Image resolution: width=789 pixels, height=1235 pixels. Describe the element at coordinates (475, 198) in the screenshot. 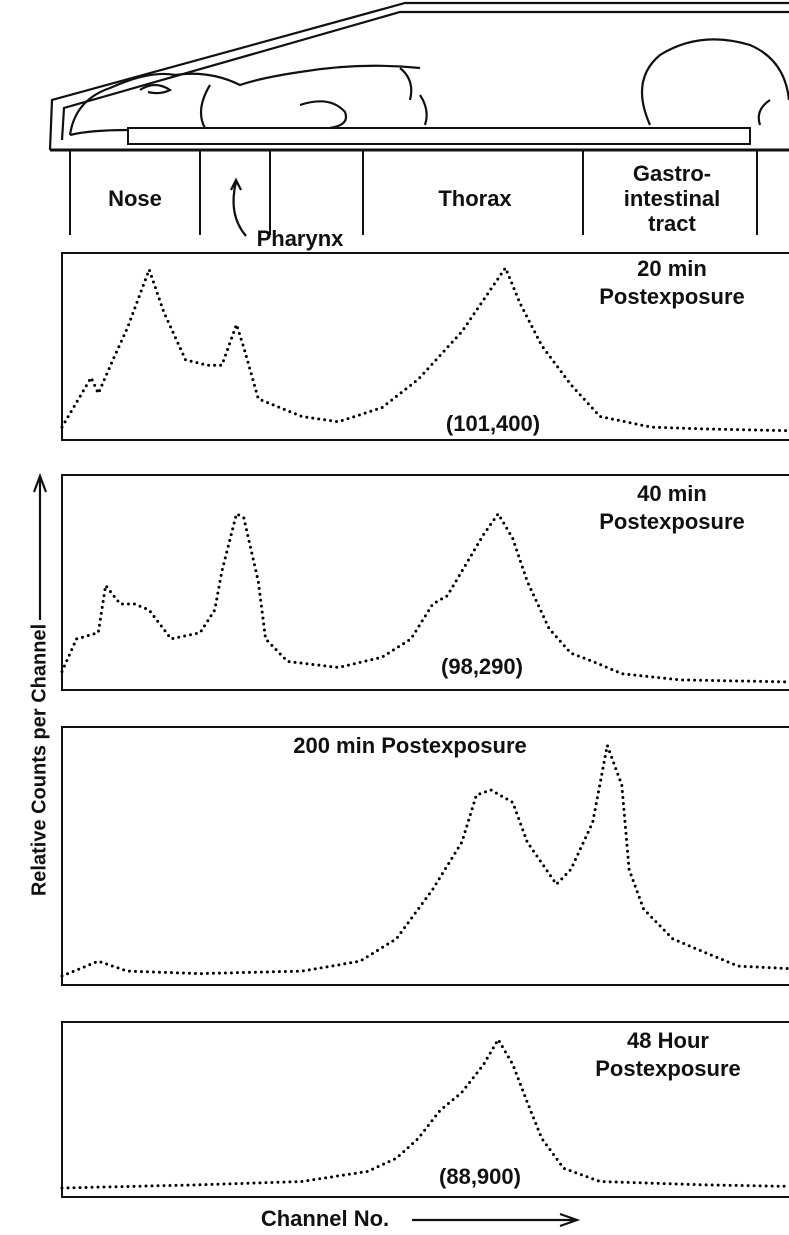

I see `region-label: Thorax` at that location.